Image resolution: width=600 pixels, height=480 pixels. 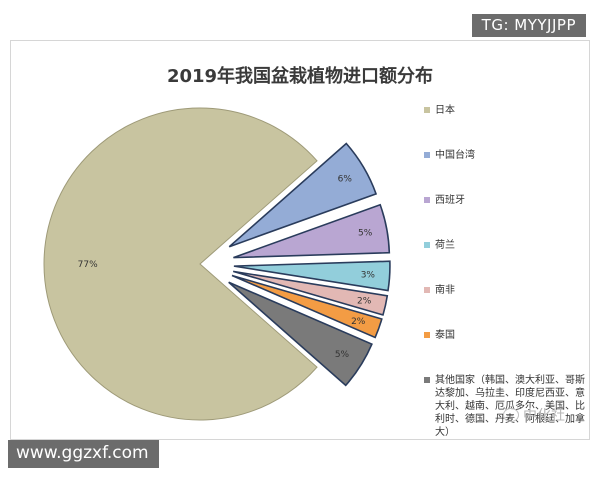 What do you see at coordinates (300, 76) in the screenshot?
I see `chart-title: 2019年我国盆栽植物进口额分布` at bounding box center [300, 76].